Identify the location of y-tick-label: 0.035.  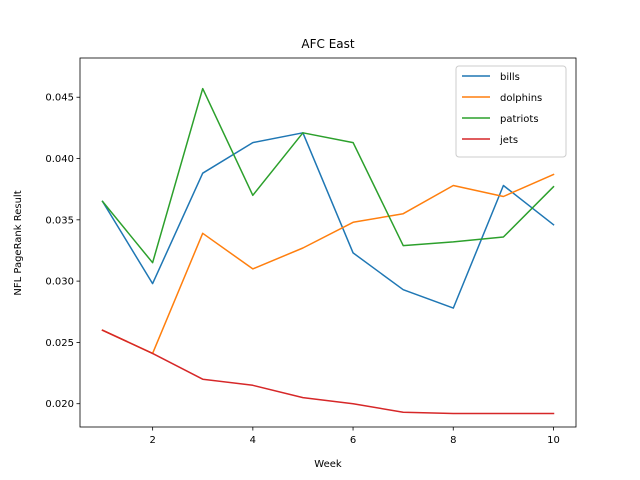
(59, 220).